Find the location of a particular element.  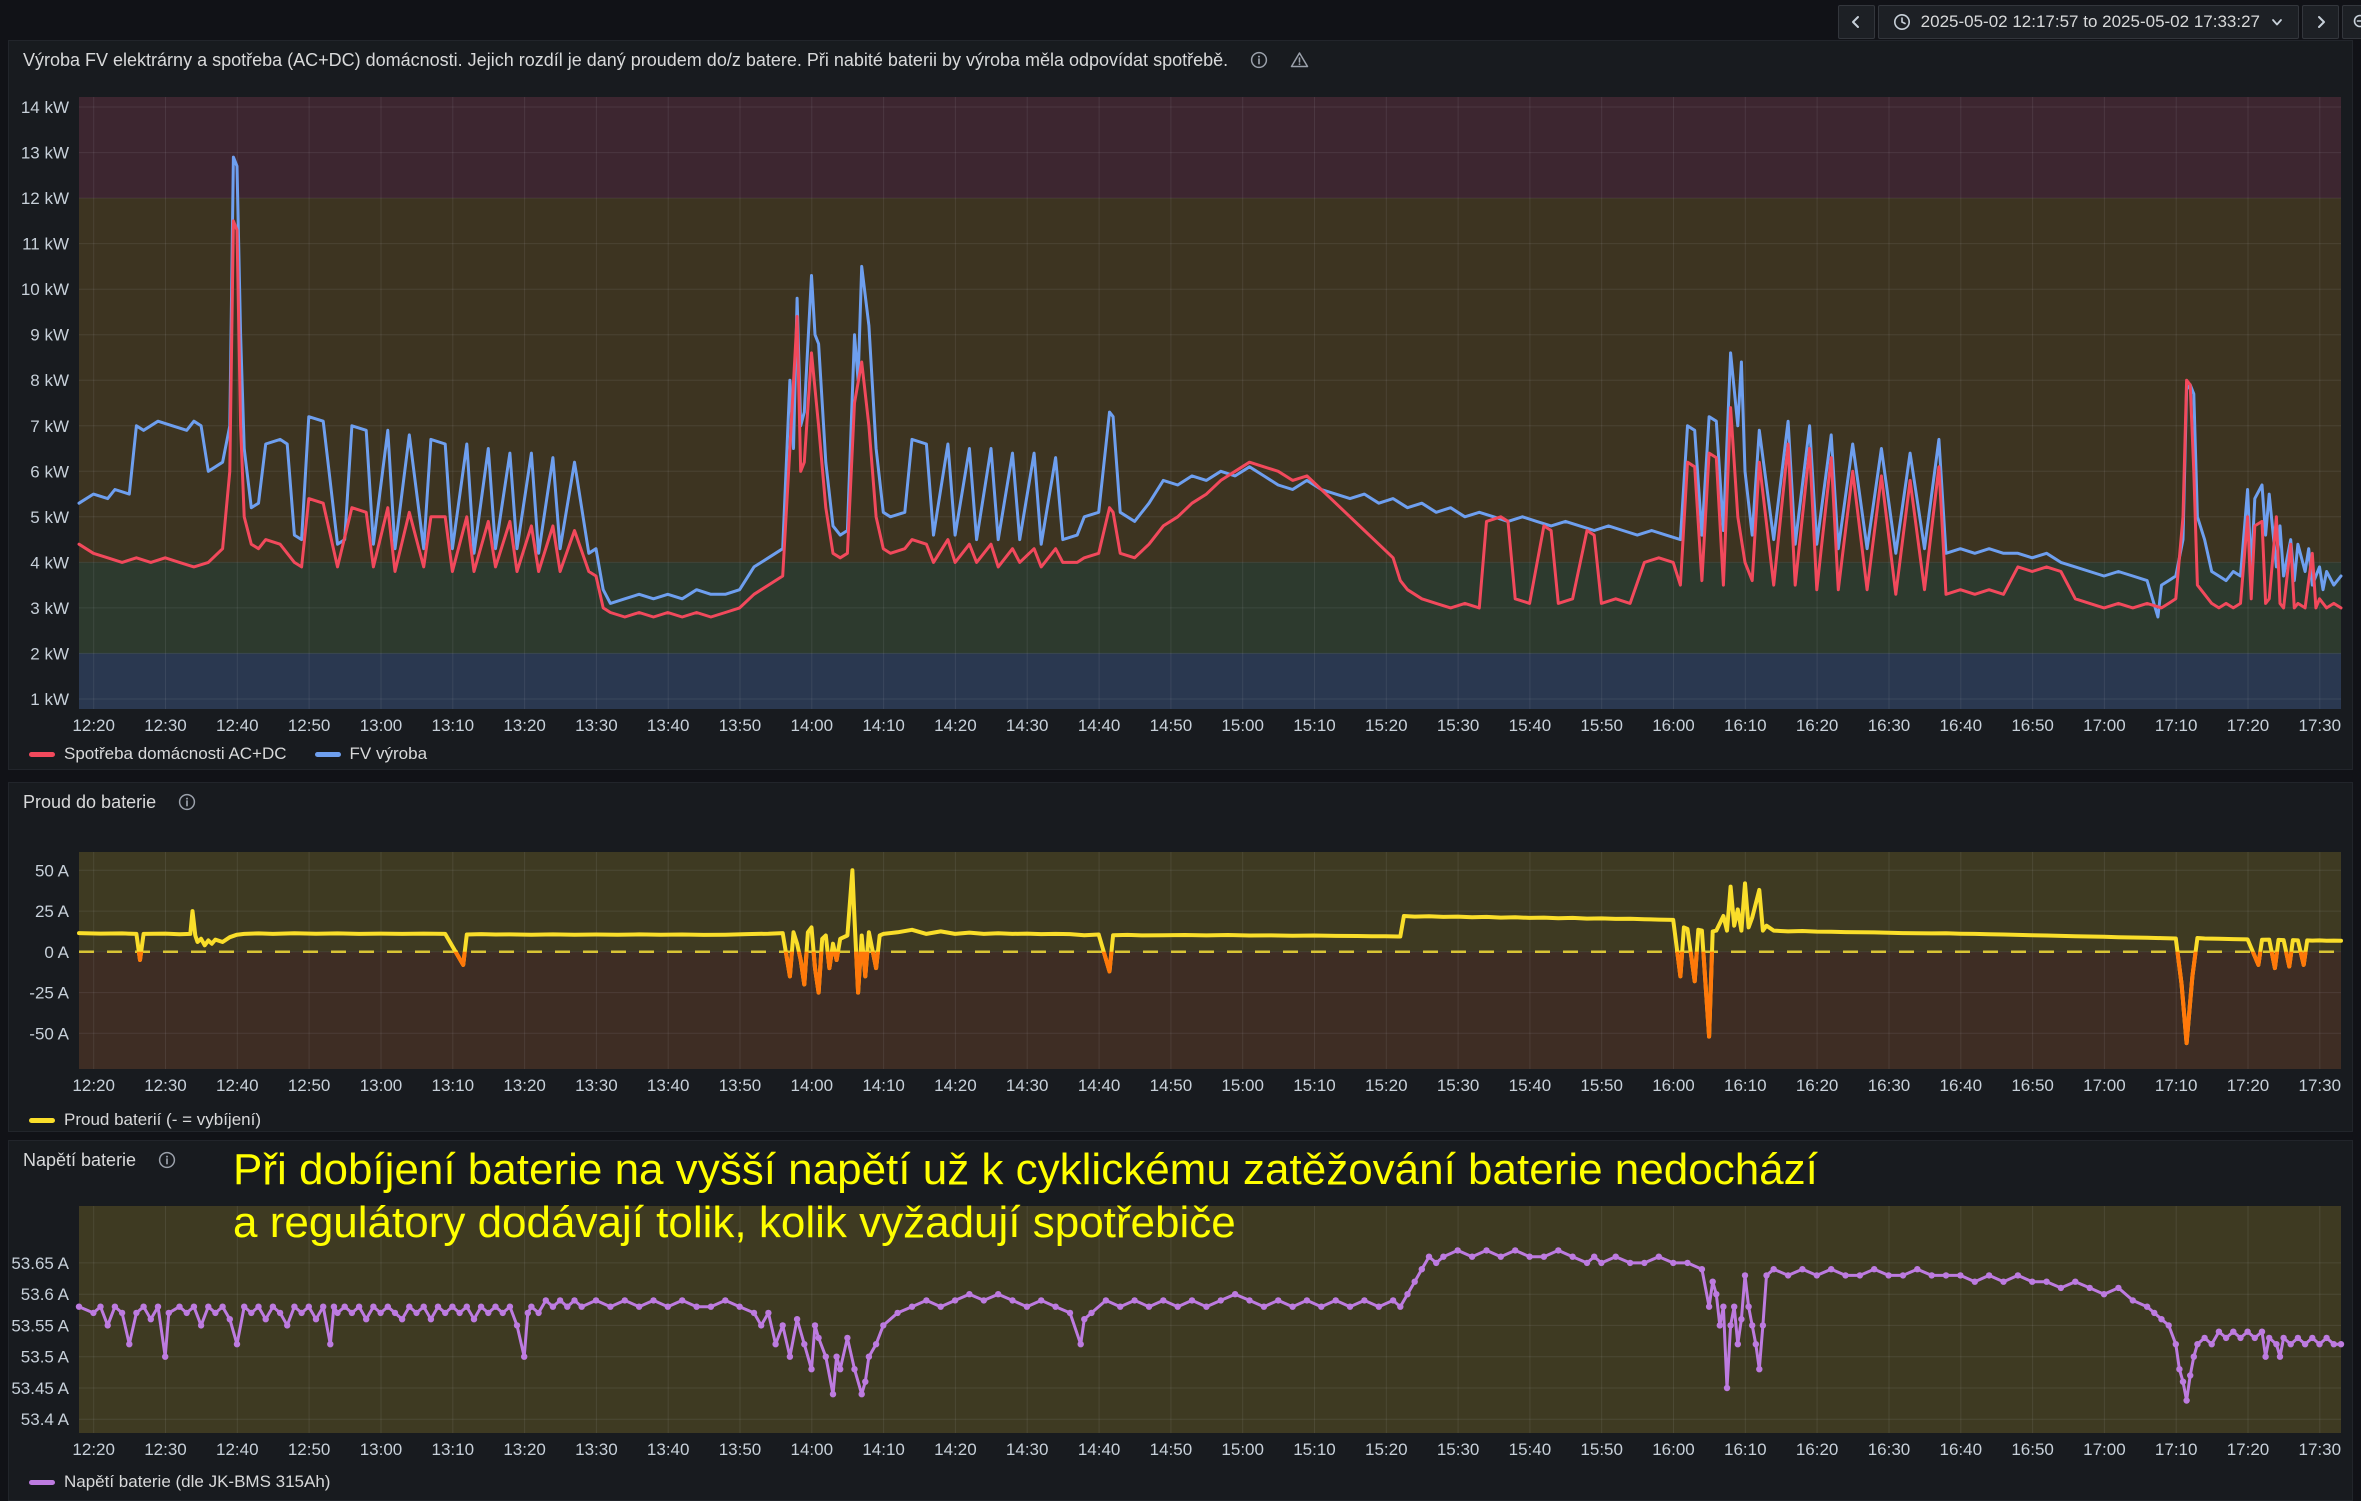

svg-text: 12:40 is located at coordinates (237, 1085).